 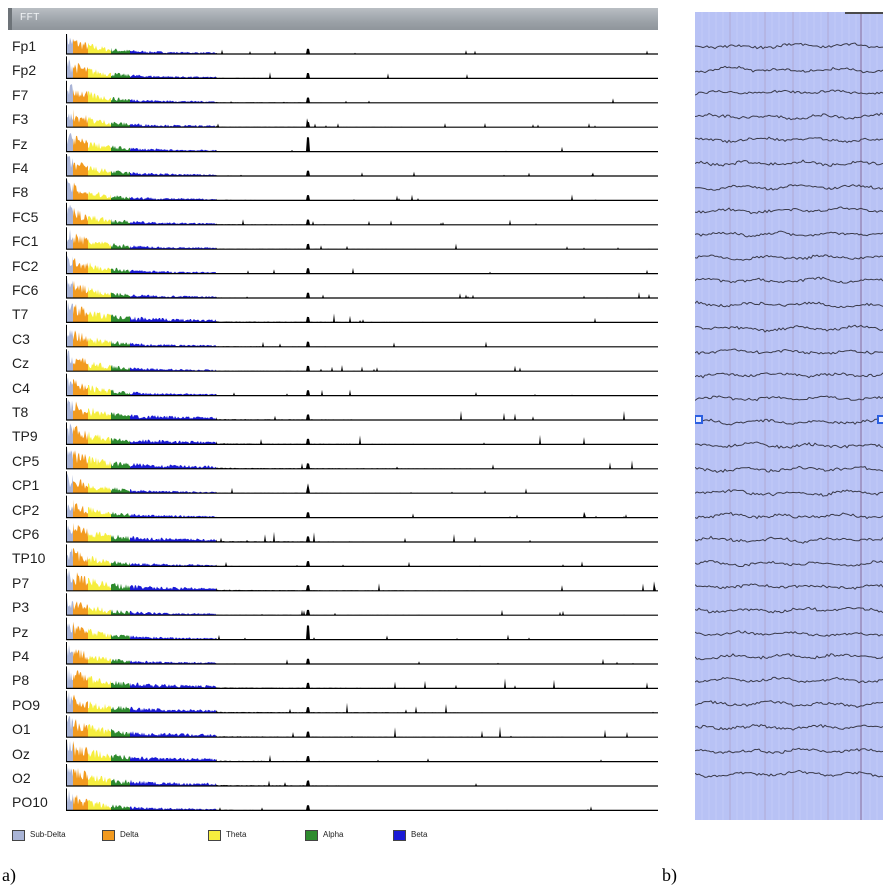 I want to click on spectrum-o2-alpha, so click(x=120, y=782).